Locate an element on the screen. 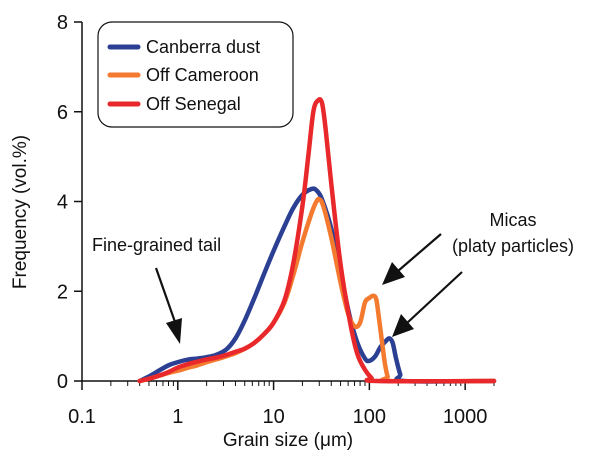 This screenshot has height=453, width=590. x-tick-label: 1000 is located at coordinates (465, 417).